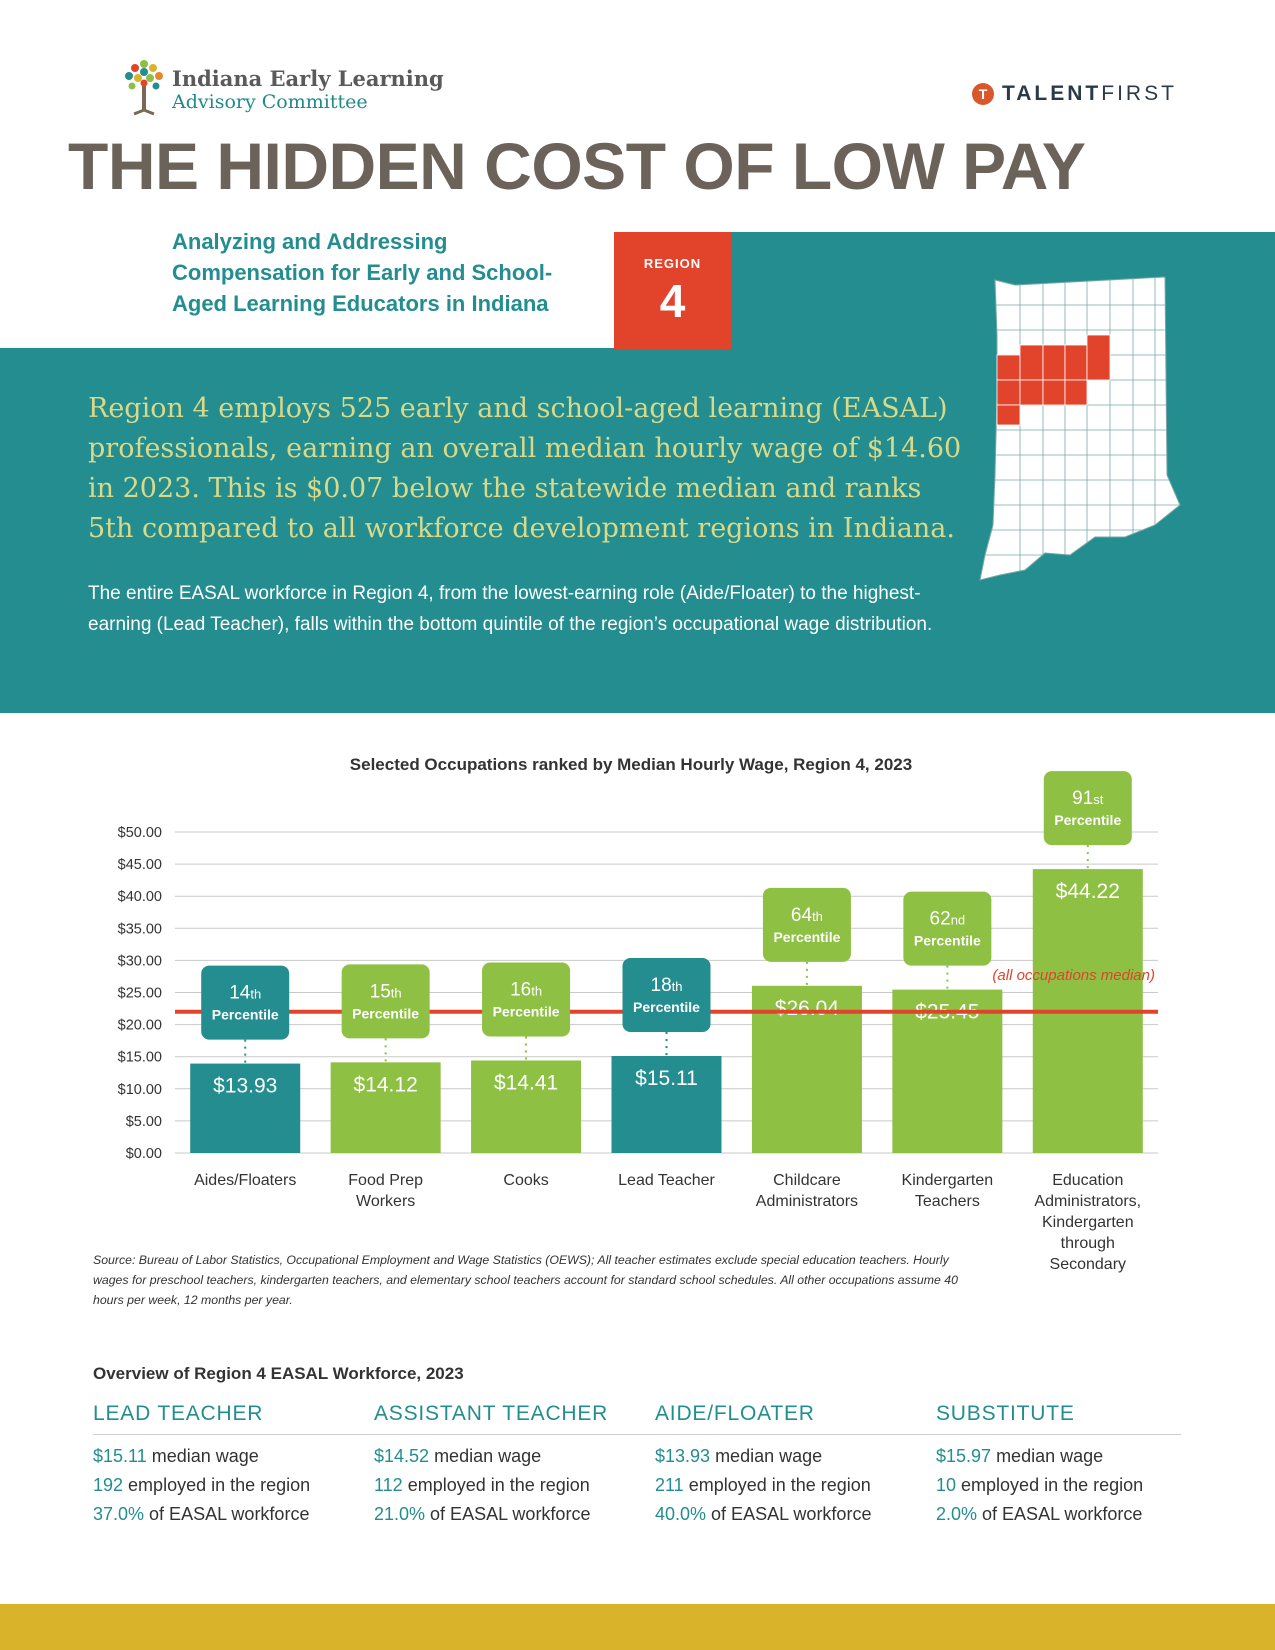 The image size is (1275, 1650). What do you see at coordinates (386, 1084) in the screenshot?
I see `bar-value-label: $14.12` at bounding box center [386, 1084].